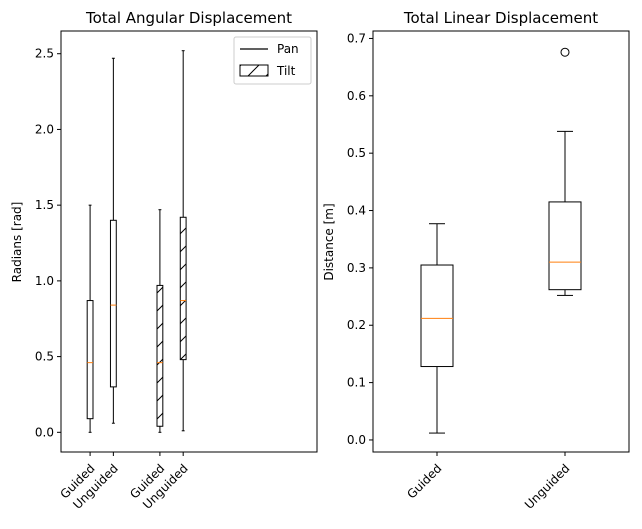  I want to click on legend-hatch-swatch, so click(254, 70).